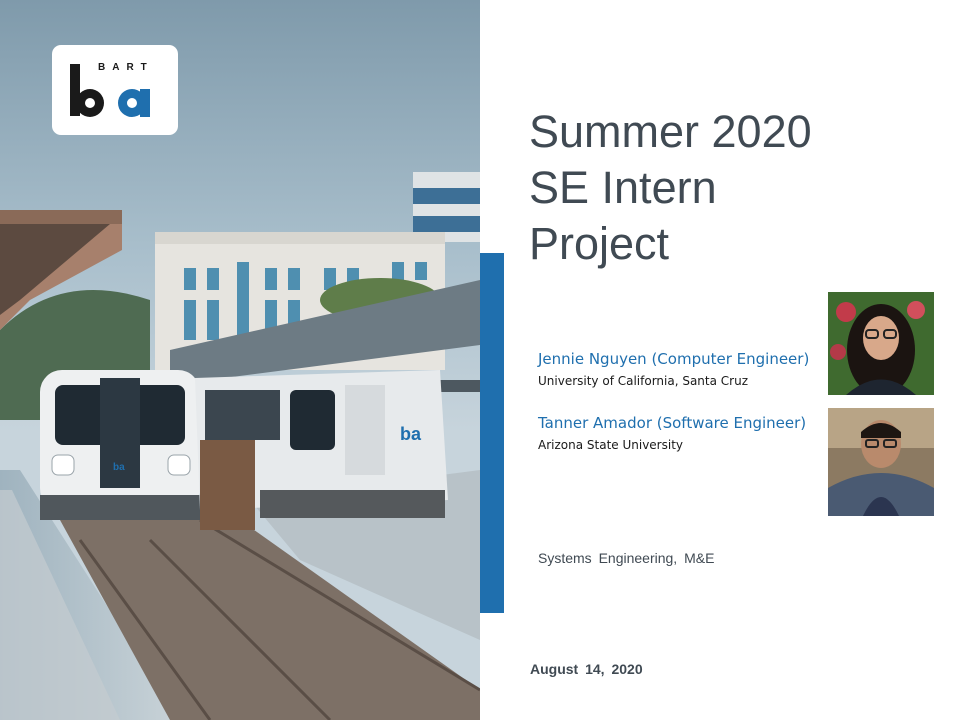 The height and width of the screenshot is (720, 960). I want to click on bart-logo, so click(115, 90).